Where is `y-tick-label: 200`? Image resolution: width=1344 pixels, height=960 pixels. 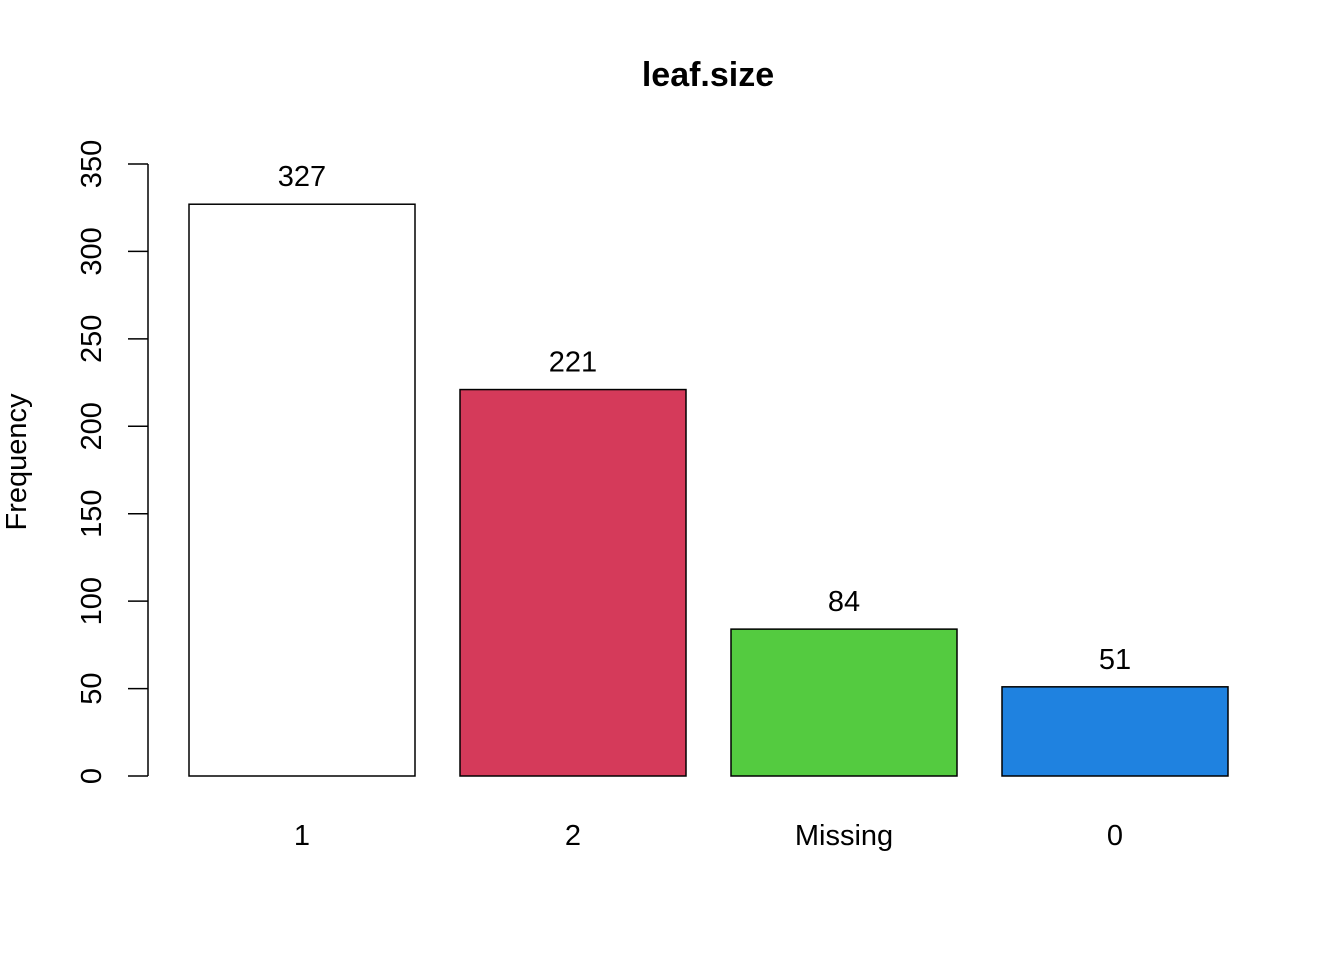
y-tick-label: 200 is located at coordinates (92, 426).